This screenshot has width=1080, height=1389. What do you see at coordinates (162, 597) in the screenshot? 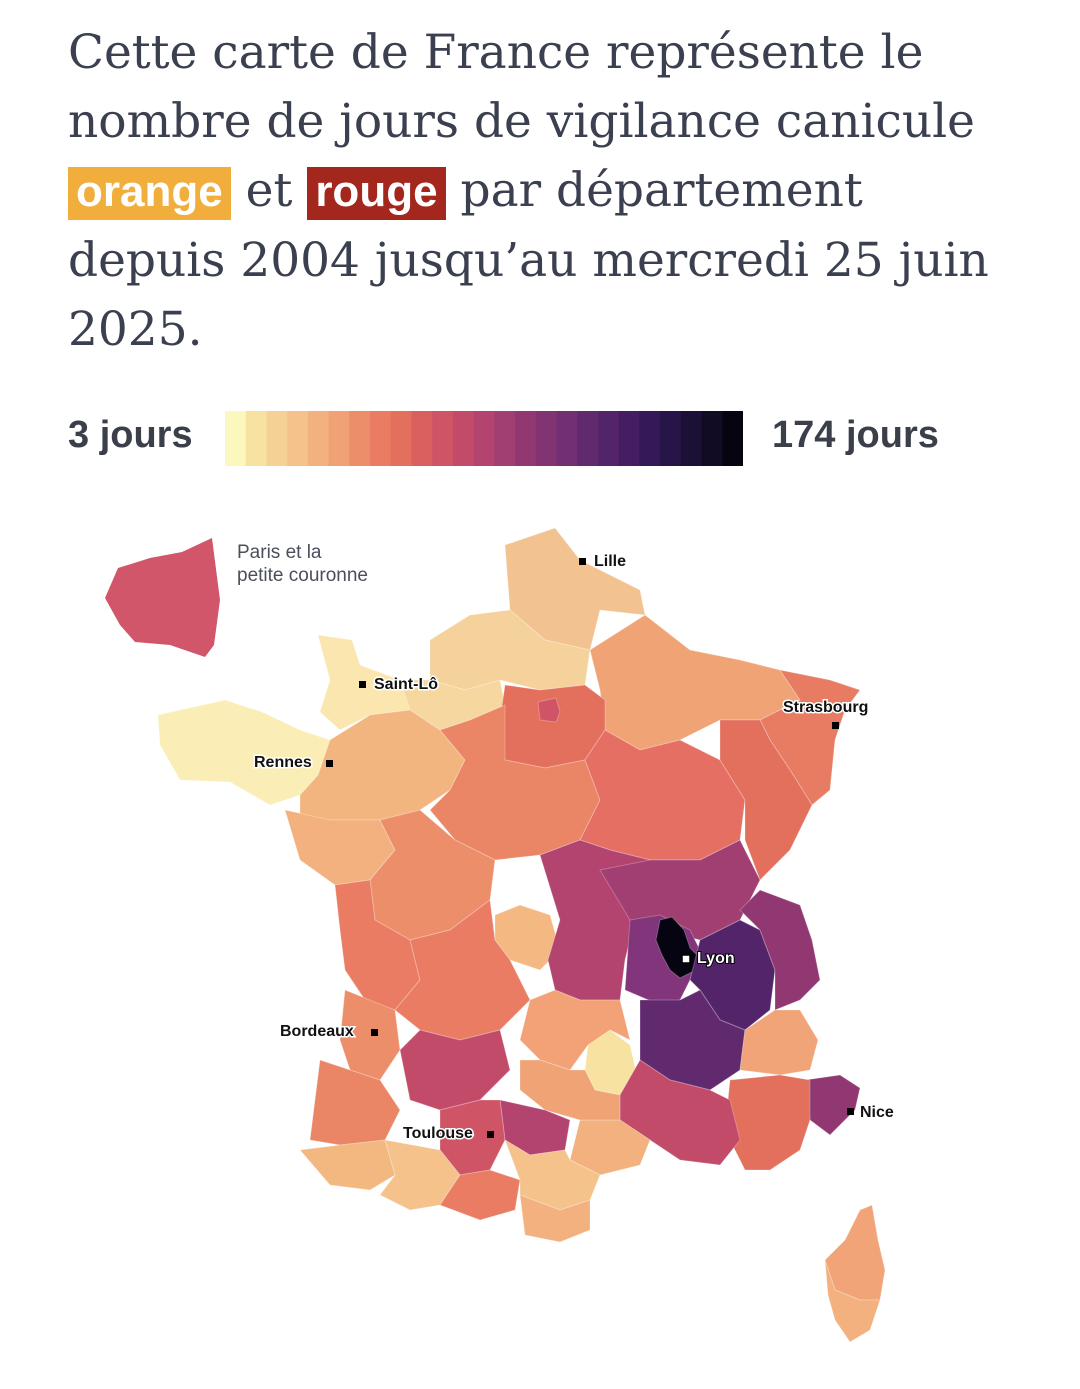
I see `paris-inset-shape` at bounding box center [162, 597].